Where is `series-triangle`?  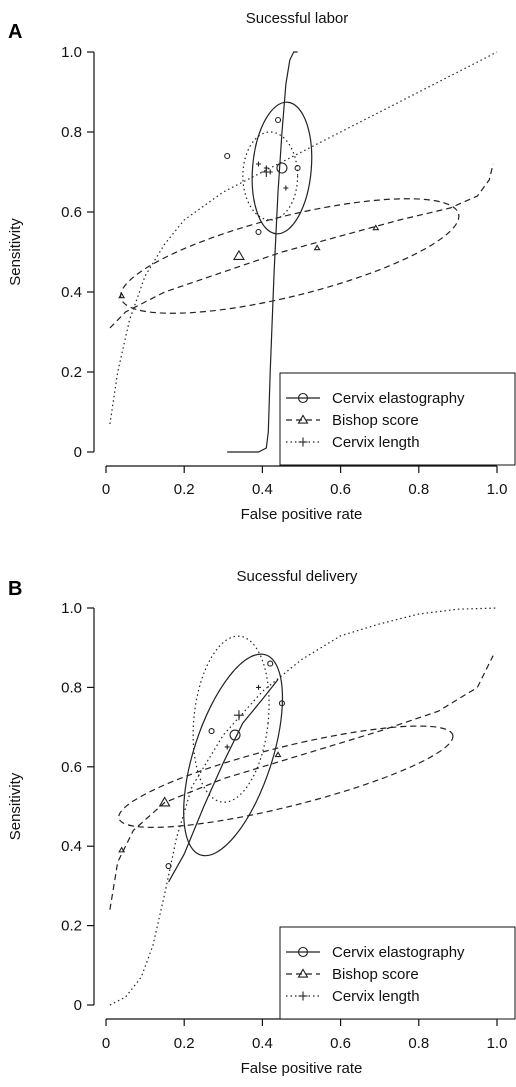
series-triangle is located at coordinates (301, 246).